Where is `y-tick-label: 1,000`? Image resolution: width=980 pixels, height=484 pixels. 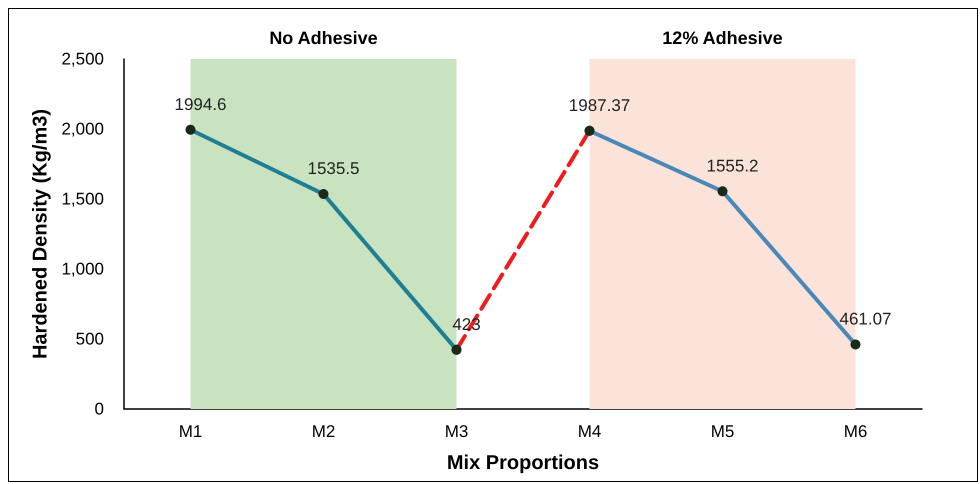 y-tick-label: 1,000 is located at coordinates (82, 269).